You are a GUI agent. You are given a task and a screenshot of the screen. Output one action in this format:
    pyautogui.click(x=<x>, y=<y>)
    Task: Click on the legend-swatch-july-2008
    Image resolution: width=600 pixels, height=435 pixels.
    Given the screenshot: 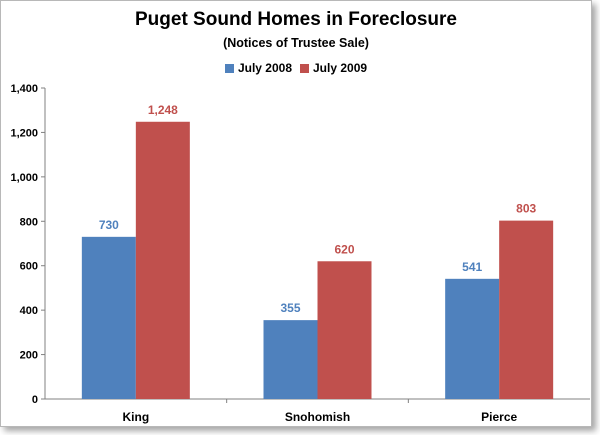 What is the action you would take?
    pyautogui.click(x=229, y=68)
    